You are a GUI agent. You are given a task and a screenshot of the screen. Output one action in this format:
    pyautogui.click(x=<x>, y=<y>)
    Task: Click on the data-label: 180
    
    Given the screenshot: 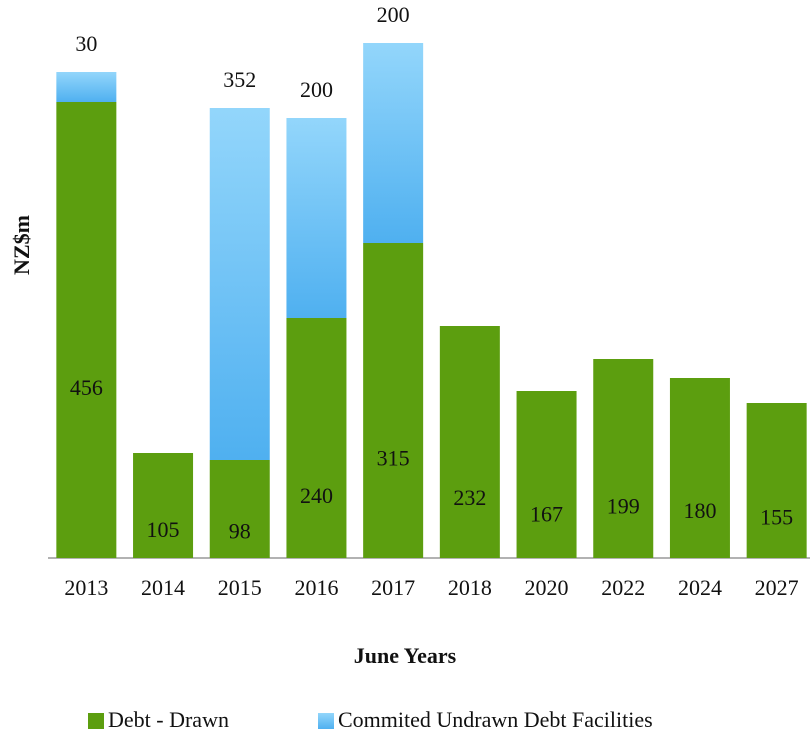 What is the action you would take?
    pyautogui.click(x=699, y=510)
    